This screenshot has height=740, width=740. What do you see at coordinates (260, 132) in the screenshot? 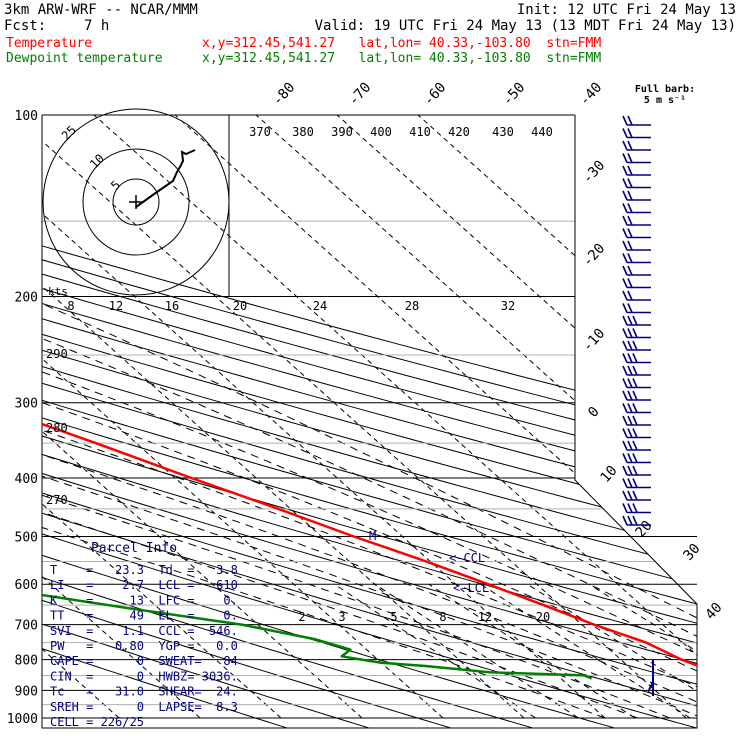
I see `theta-label: 370` at bounding box center [260, 132].